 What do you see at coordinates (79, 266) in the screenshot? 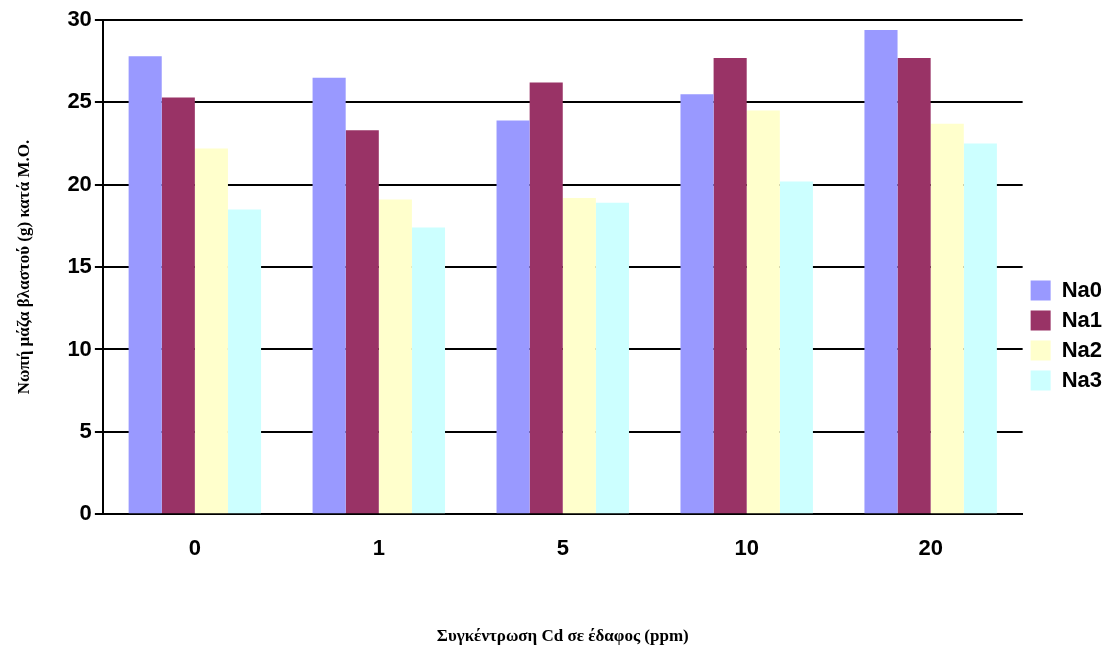
I see `y-tick-label: 15` at bounding box center [79, 266].